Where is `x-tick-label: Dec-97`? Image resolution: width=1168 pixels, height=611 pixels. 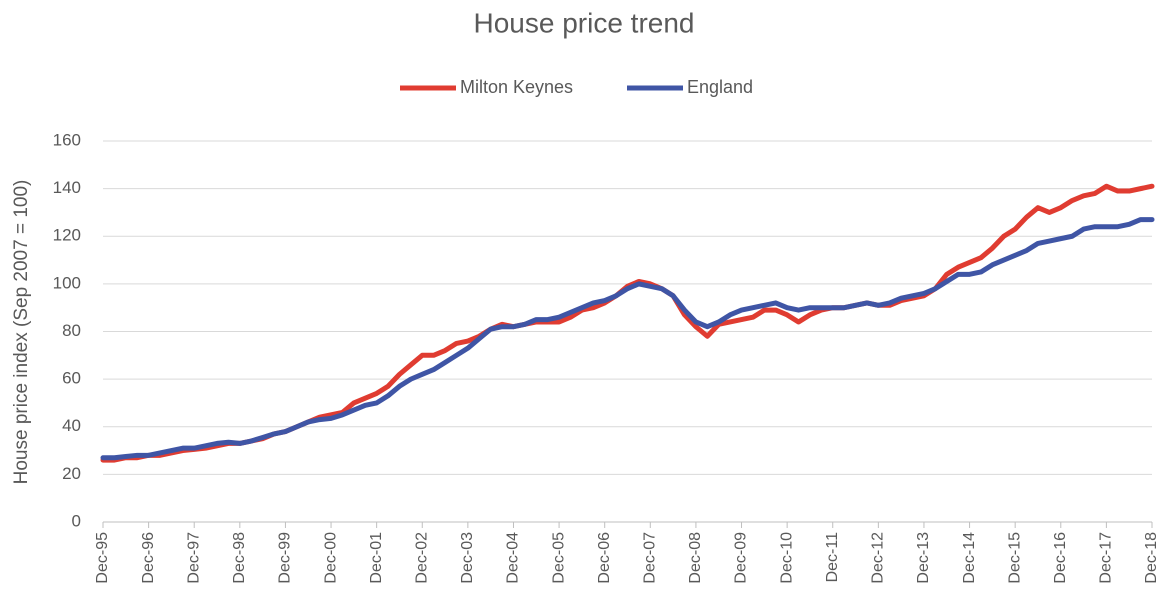 x-tick-label: Dec-97 is located at coordinates (193, 558).